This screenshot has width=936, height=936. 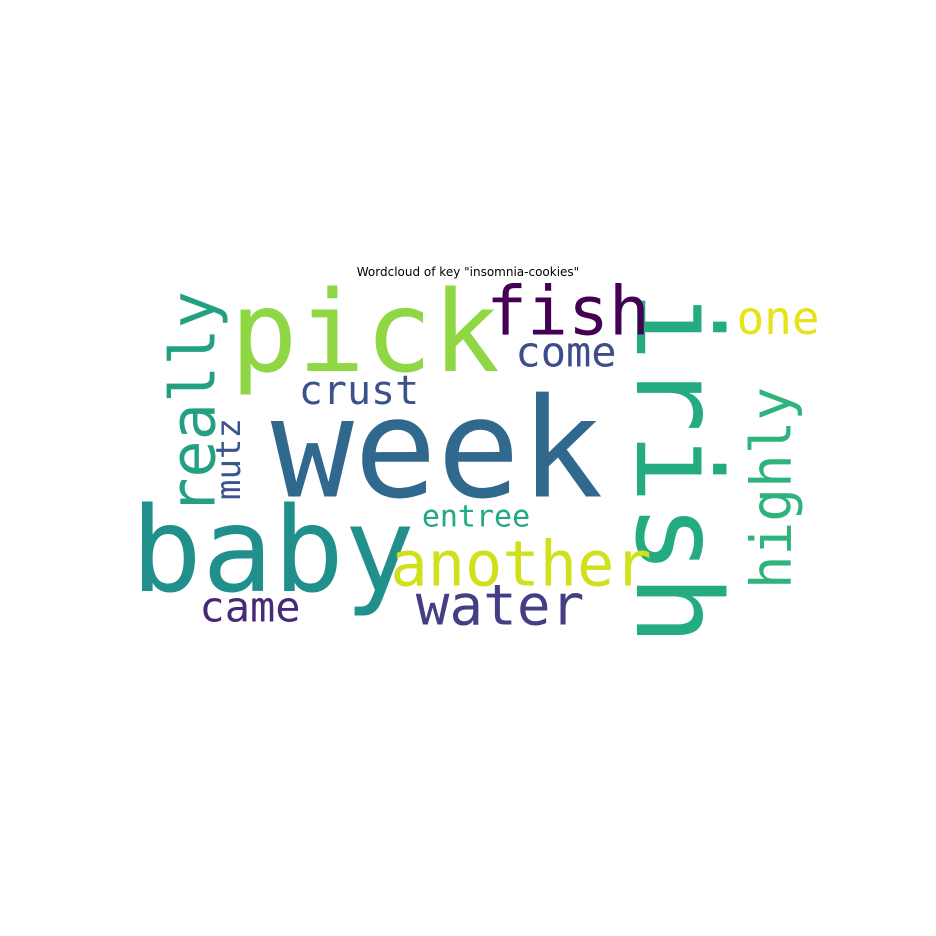 What do you see at coordinates (476, 517) in the screenshot?
I see `word-entree: entree` at bounding box center [476, 517].